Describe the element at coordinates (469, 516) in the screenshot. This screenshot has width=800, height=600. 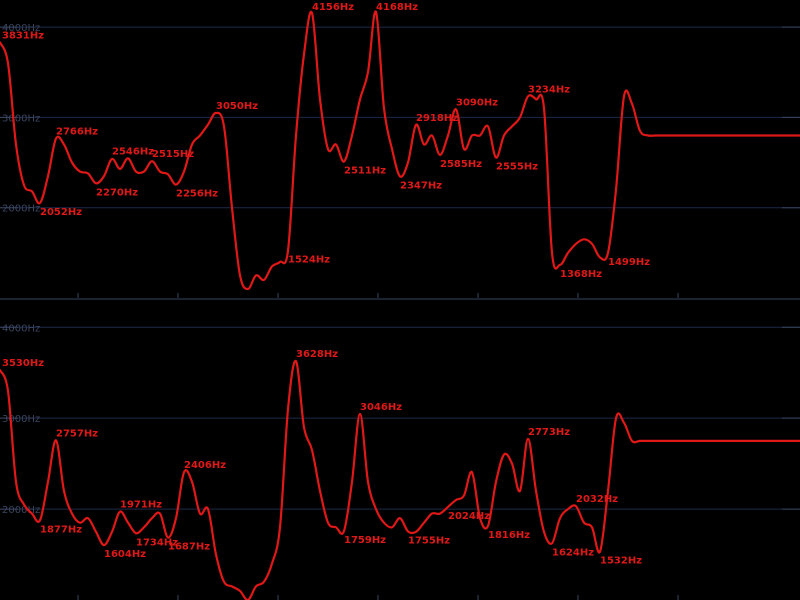
I see `peak-label: 2024Hz` at that location.